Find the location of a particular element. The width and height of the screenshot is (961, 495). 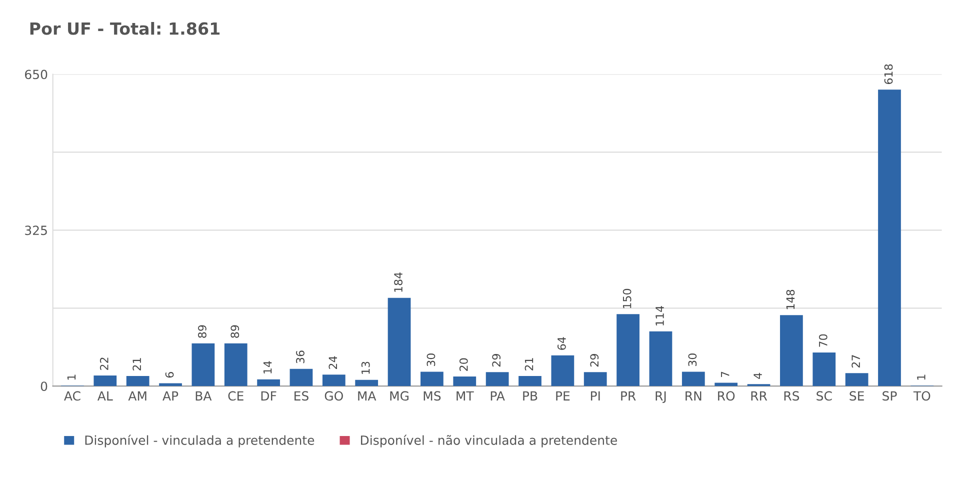

data-label: 184 is located at coordinates (398, 282).